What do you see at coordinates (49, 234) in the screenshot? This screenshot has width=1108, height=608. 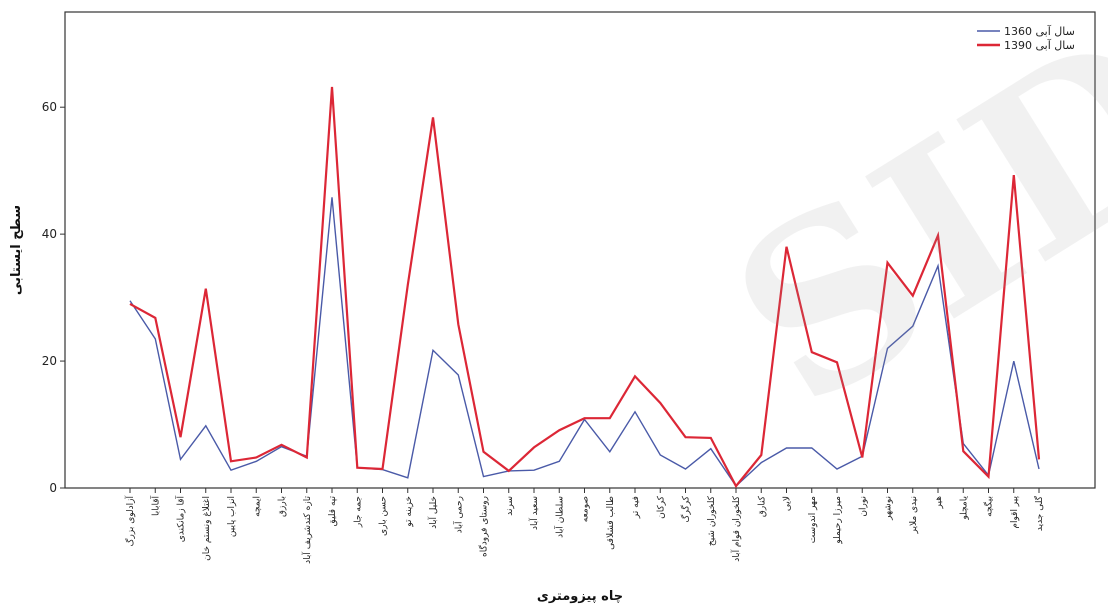 I see `y-tick-label: 40` at bounding box center [49, 234].